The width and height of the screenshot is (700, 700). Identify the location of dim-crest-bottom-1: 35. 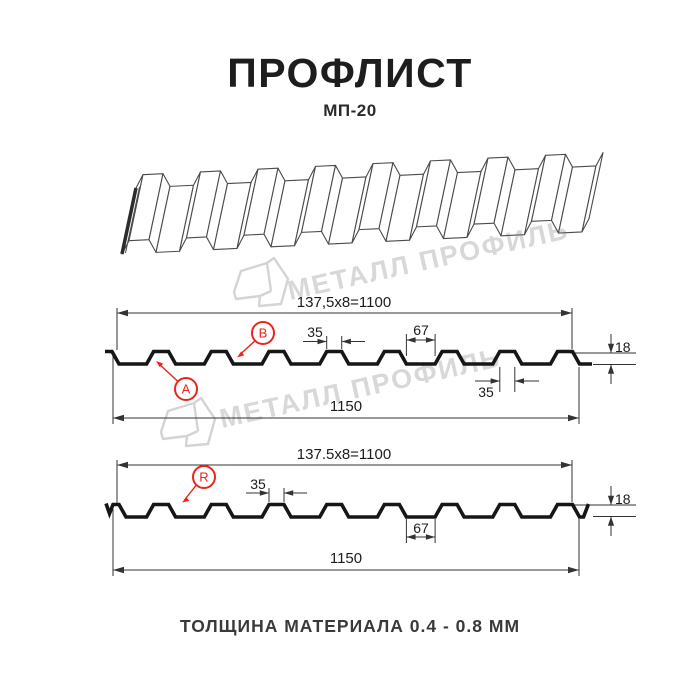
(486, 392).